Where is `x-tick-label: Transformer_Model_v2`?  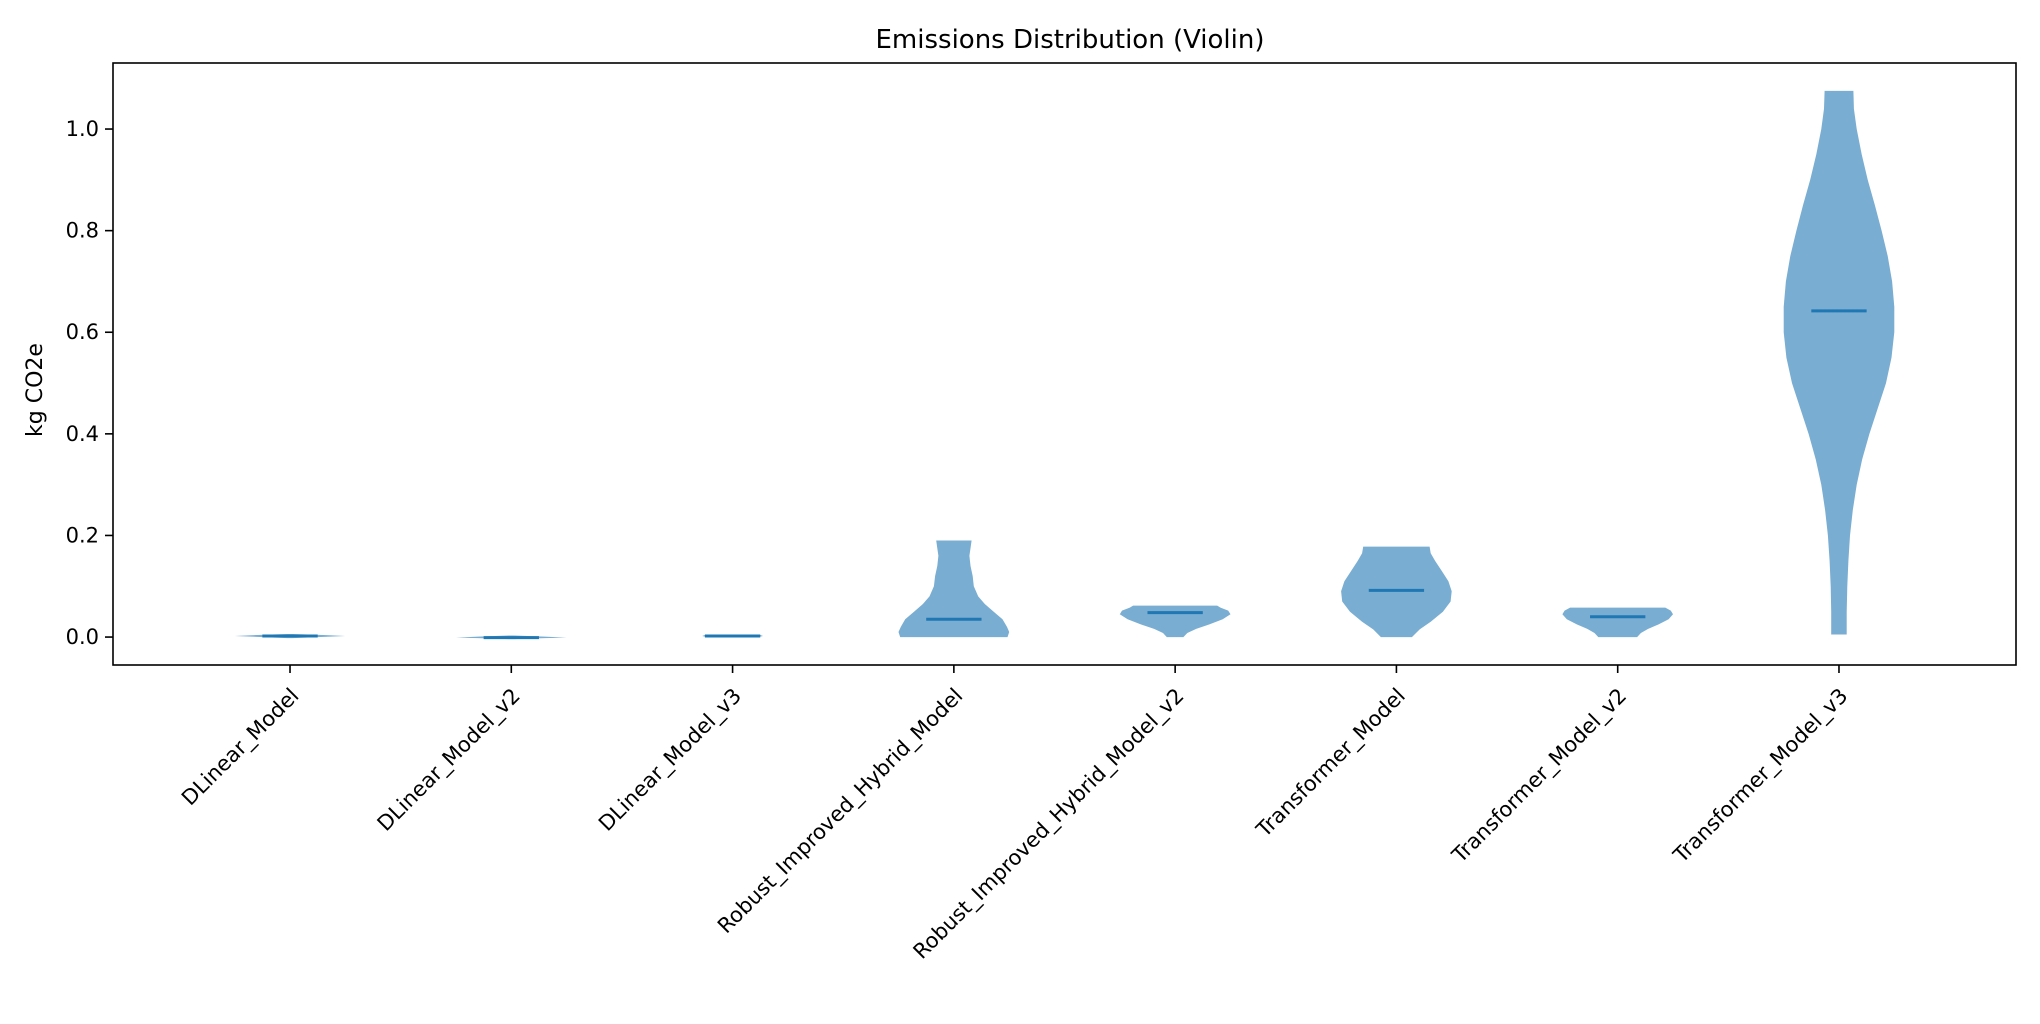
x-tick-label: Transformer_Model_v2 is located at coordinates (1539, 776).